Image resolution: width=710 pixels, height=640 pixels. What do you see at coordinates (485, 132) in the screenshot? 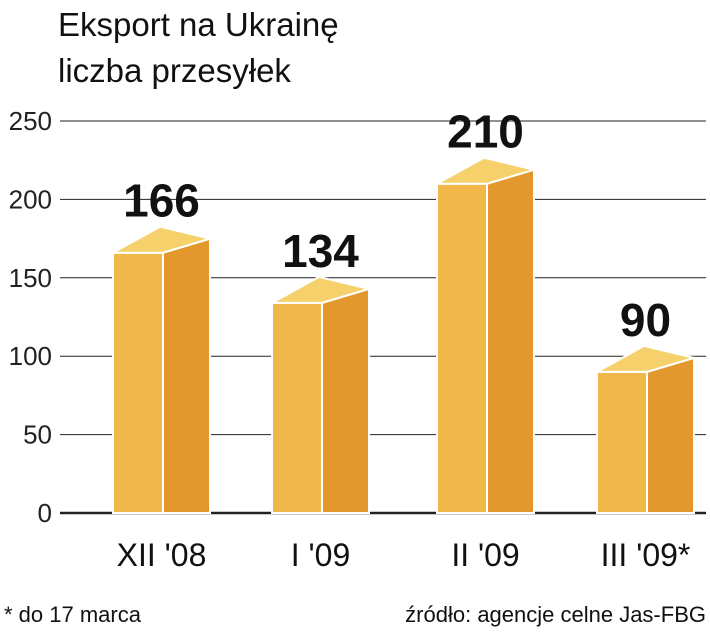
I see `value-label: 210` at bounding box center [485, 132].